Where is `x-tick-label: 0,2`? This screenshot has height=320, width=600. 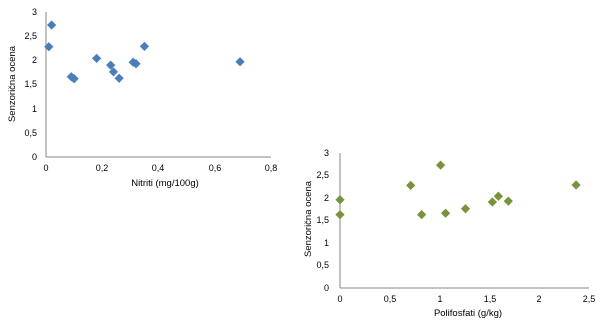 x-tick-label: 0,2 is located at coordinates (102, 168).